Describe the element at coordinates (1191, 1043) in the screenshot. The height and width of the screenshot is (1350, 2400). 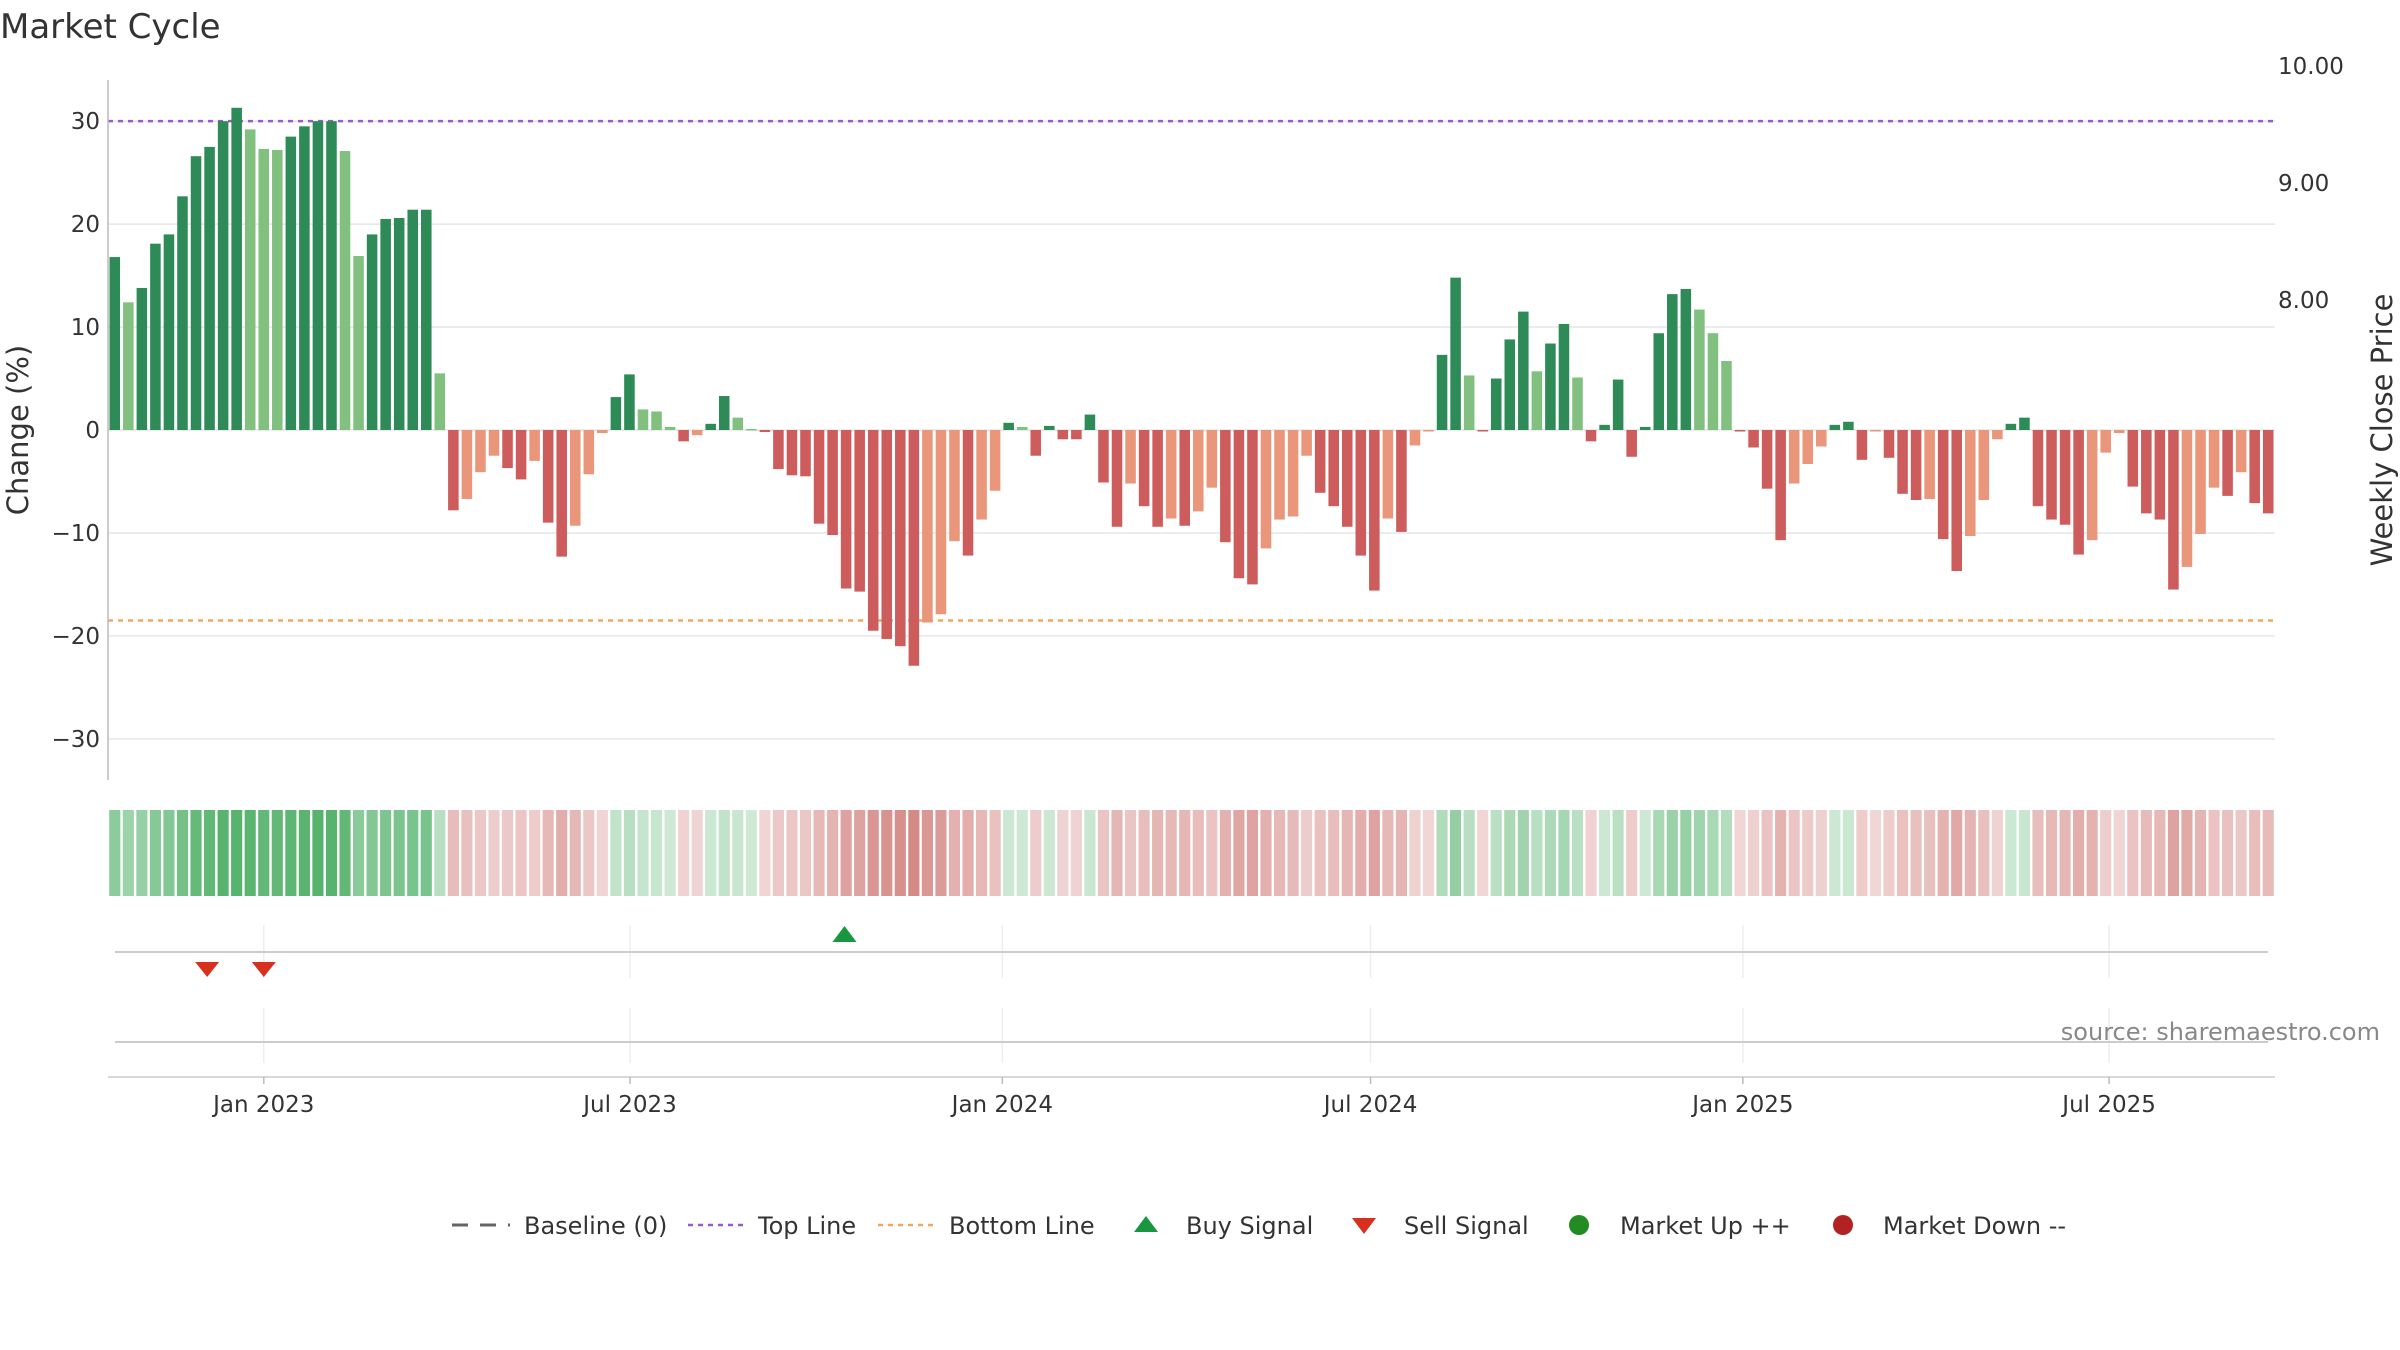
I see `market-panel` at that location.